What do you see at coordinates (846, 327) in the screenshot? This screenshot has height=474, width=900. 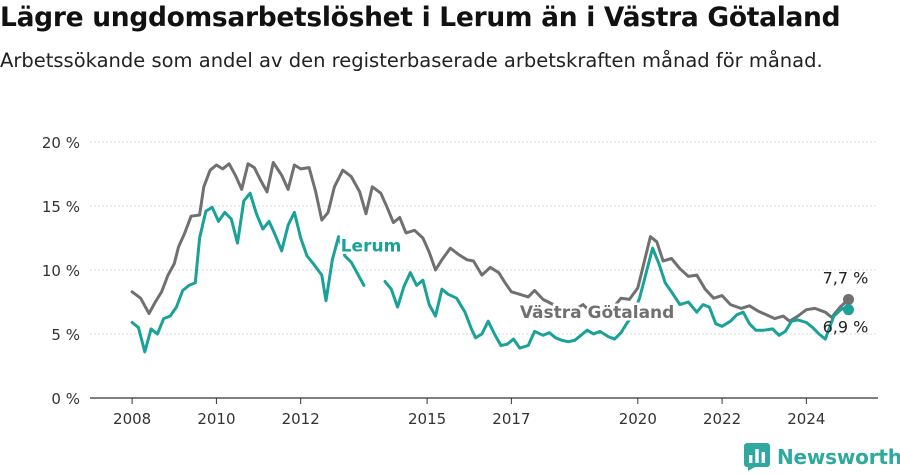 I see `end-value-label-lerum: 6,9 %` at bounding box center [846, 327].